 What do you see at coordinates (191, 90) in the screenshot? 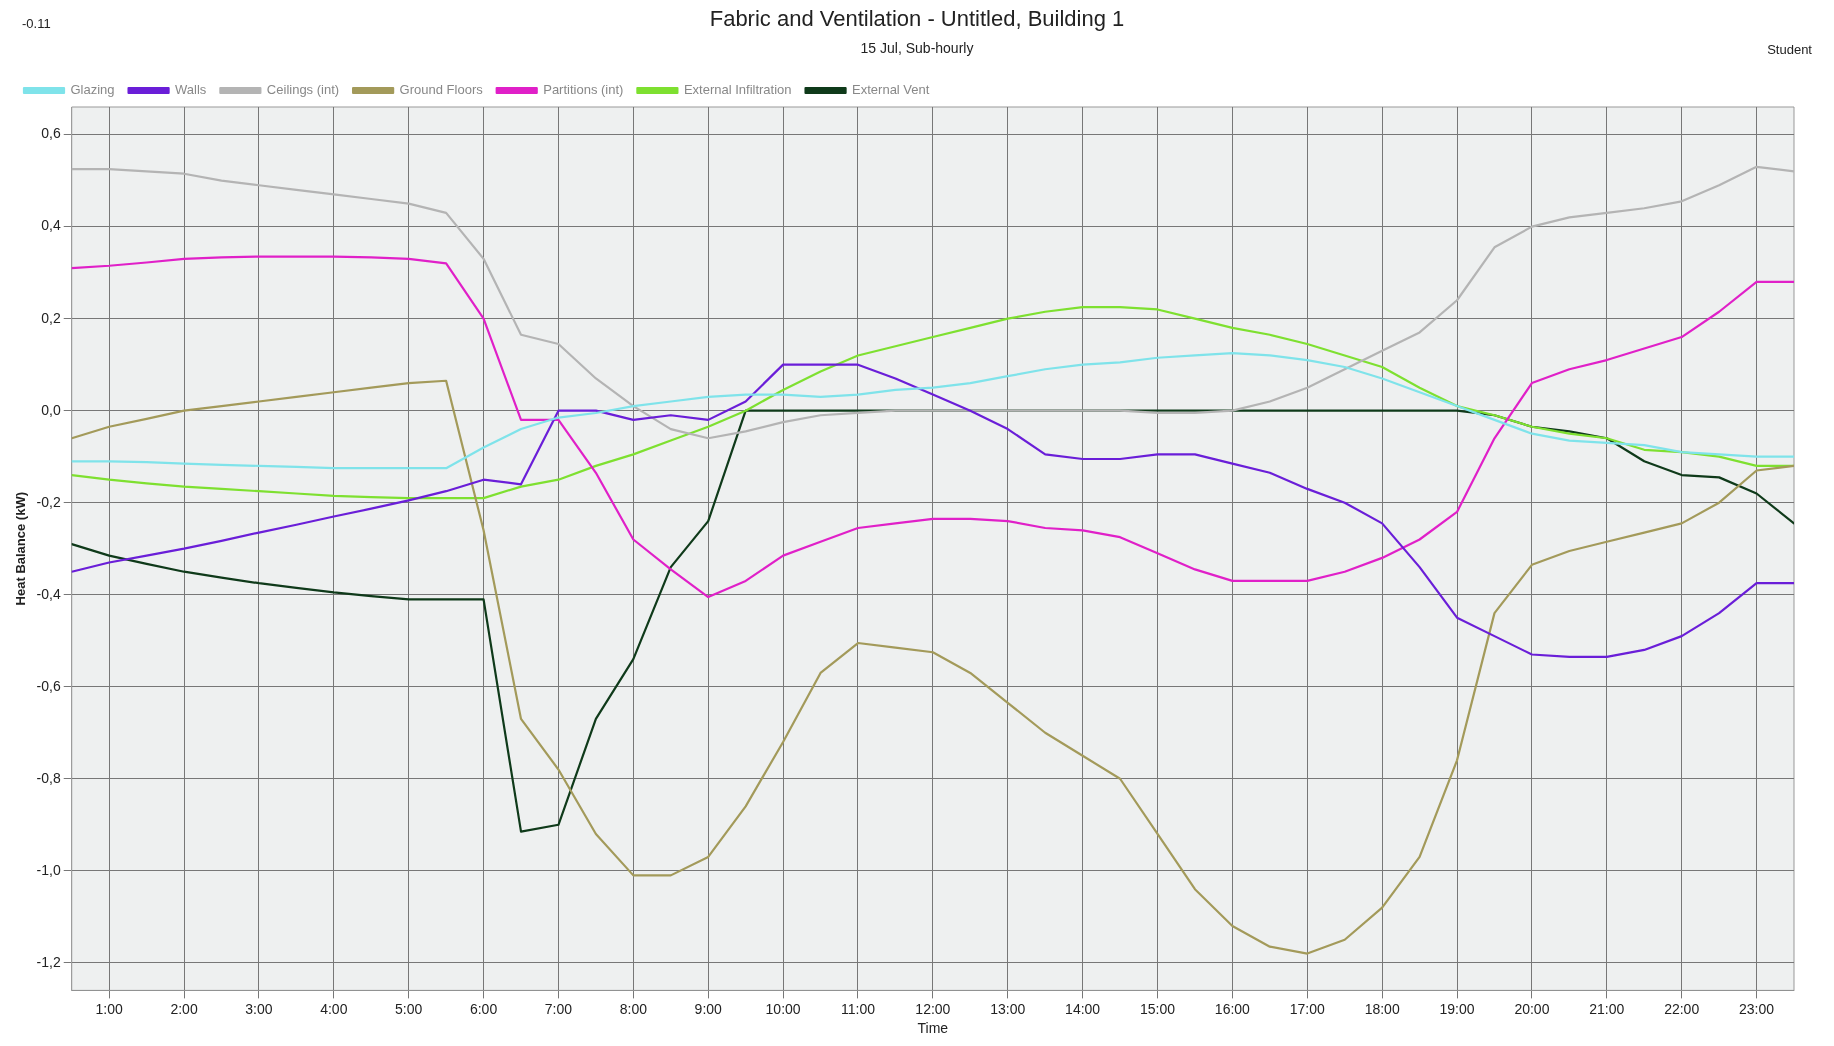
I see `legend-label: Walls` at bounding box center [191, 90].